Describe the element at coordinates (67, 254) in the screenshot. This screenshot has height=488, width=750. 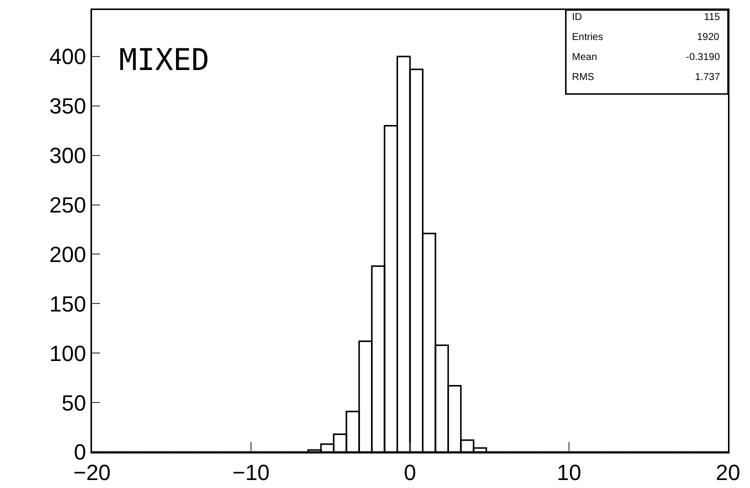
I see `y-tick-label: 200` at that location.